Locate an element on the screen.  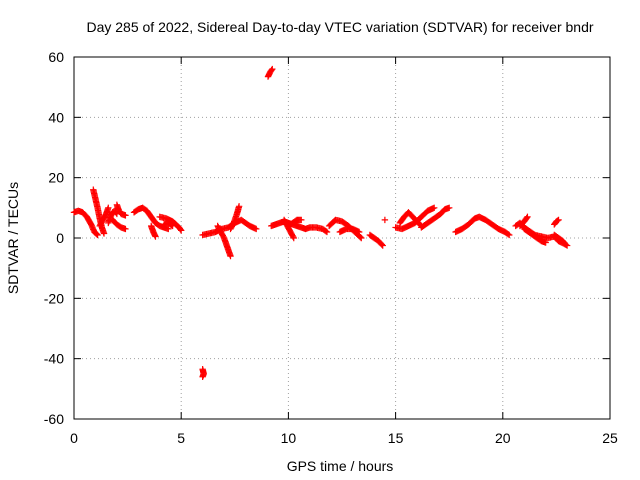
x-axis-label: GPS time / hours is located at coordinates (340, 466).